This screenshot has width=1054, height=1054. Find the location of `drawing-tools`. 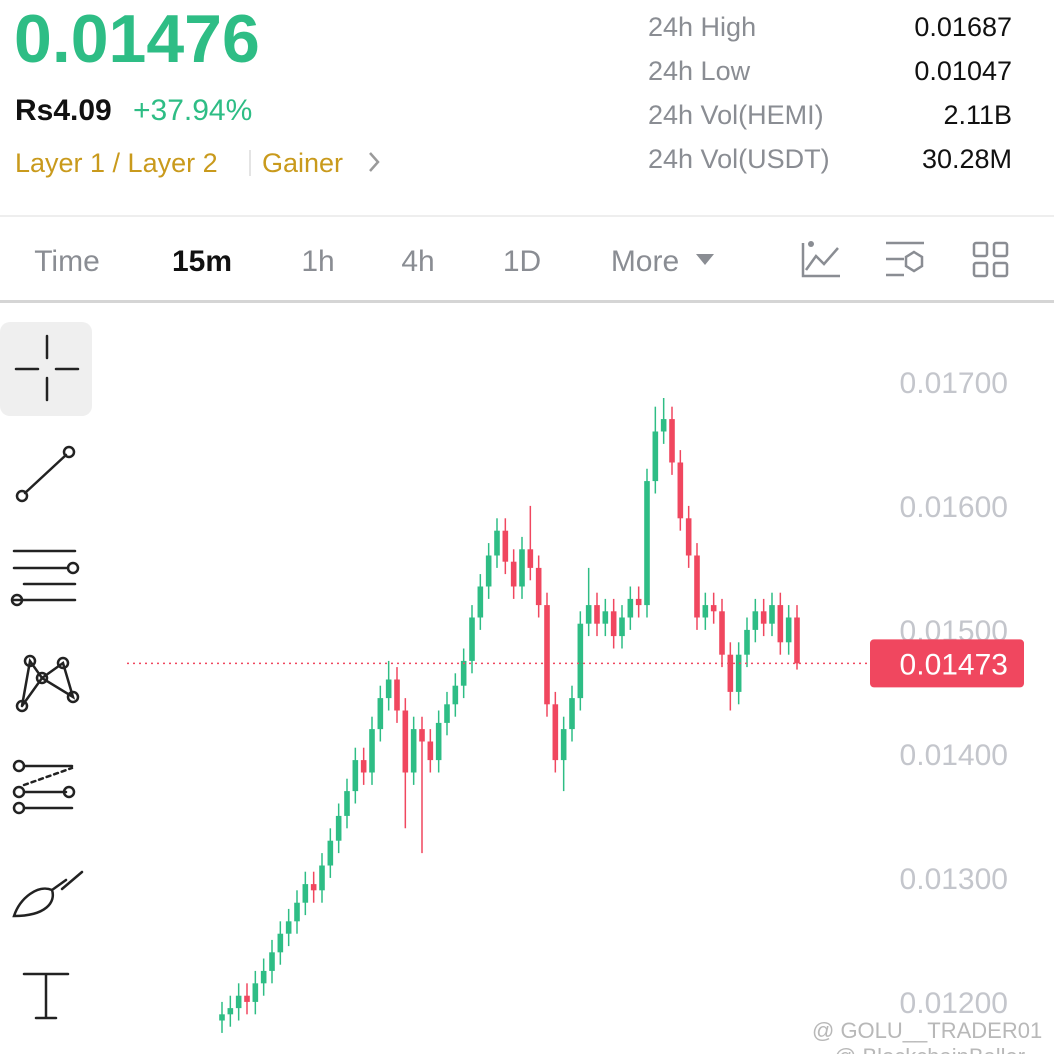

drawing-tools is located at coordinates (46, 671).